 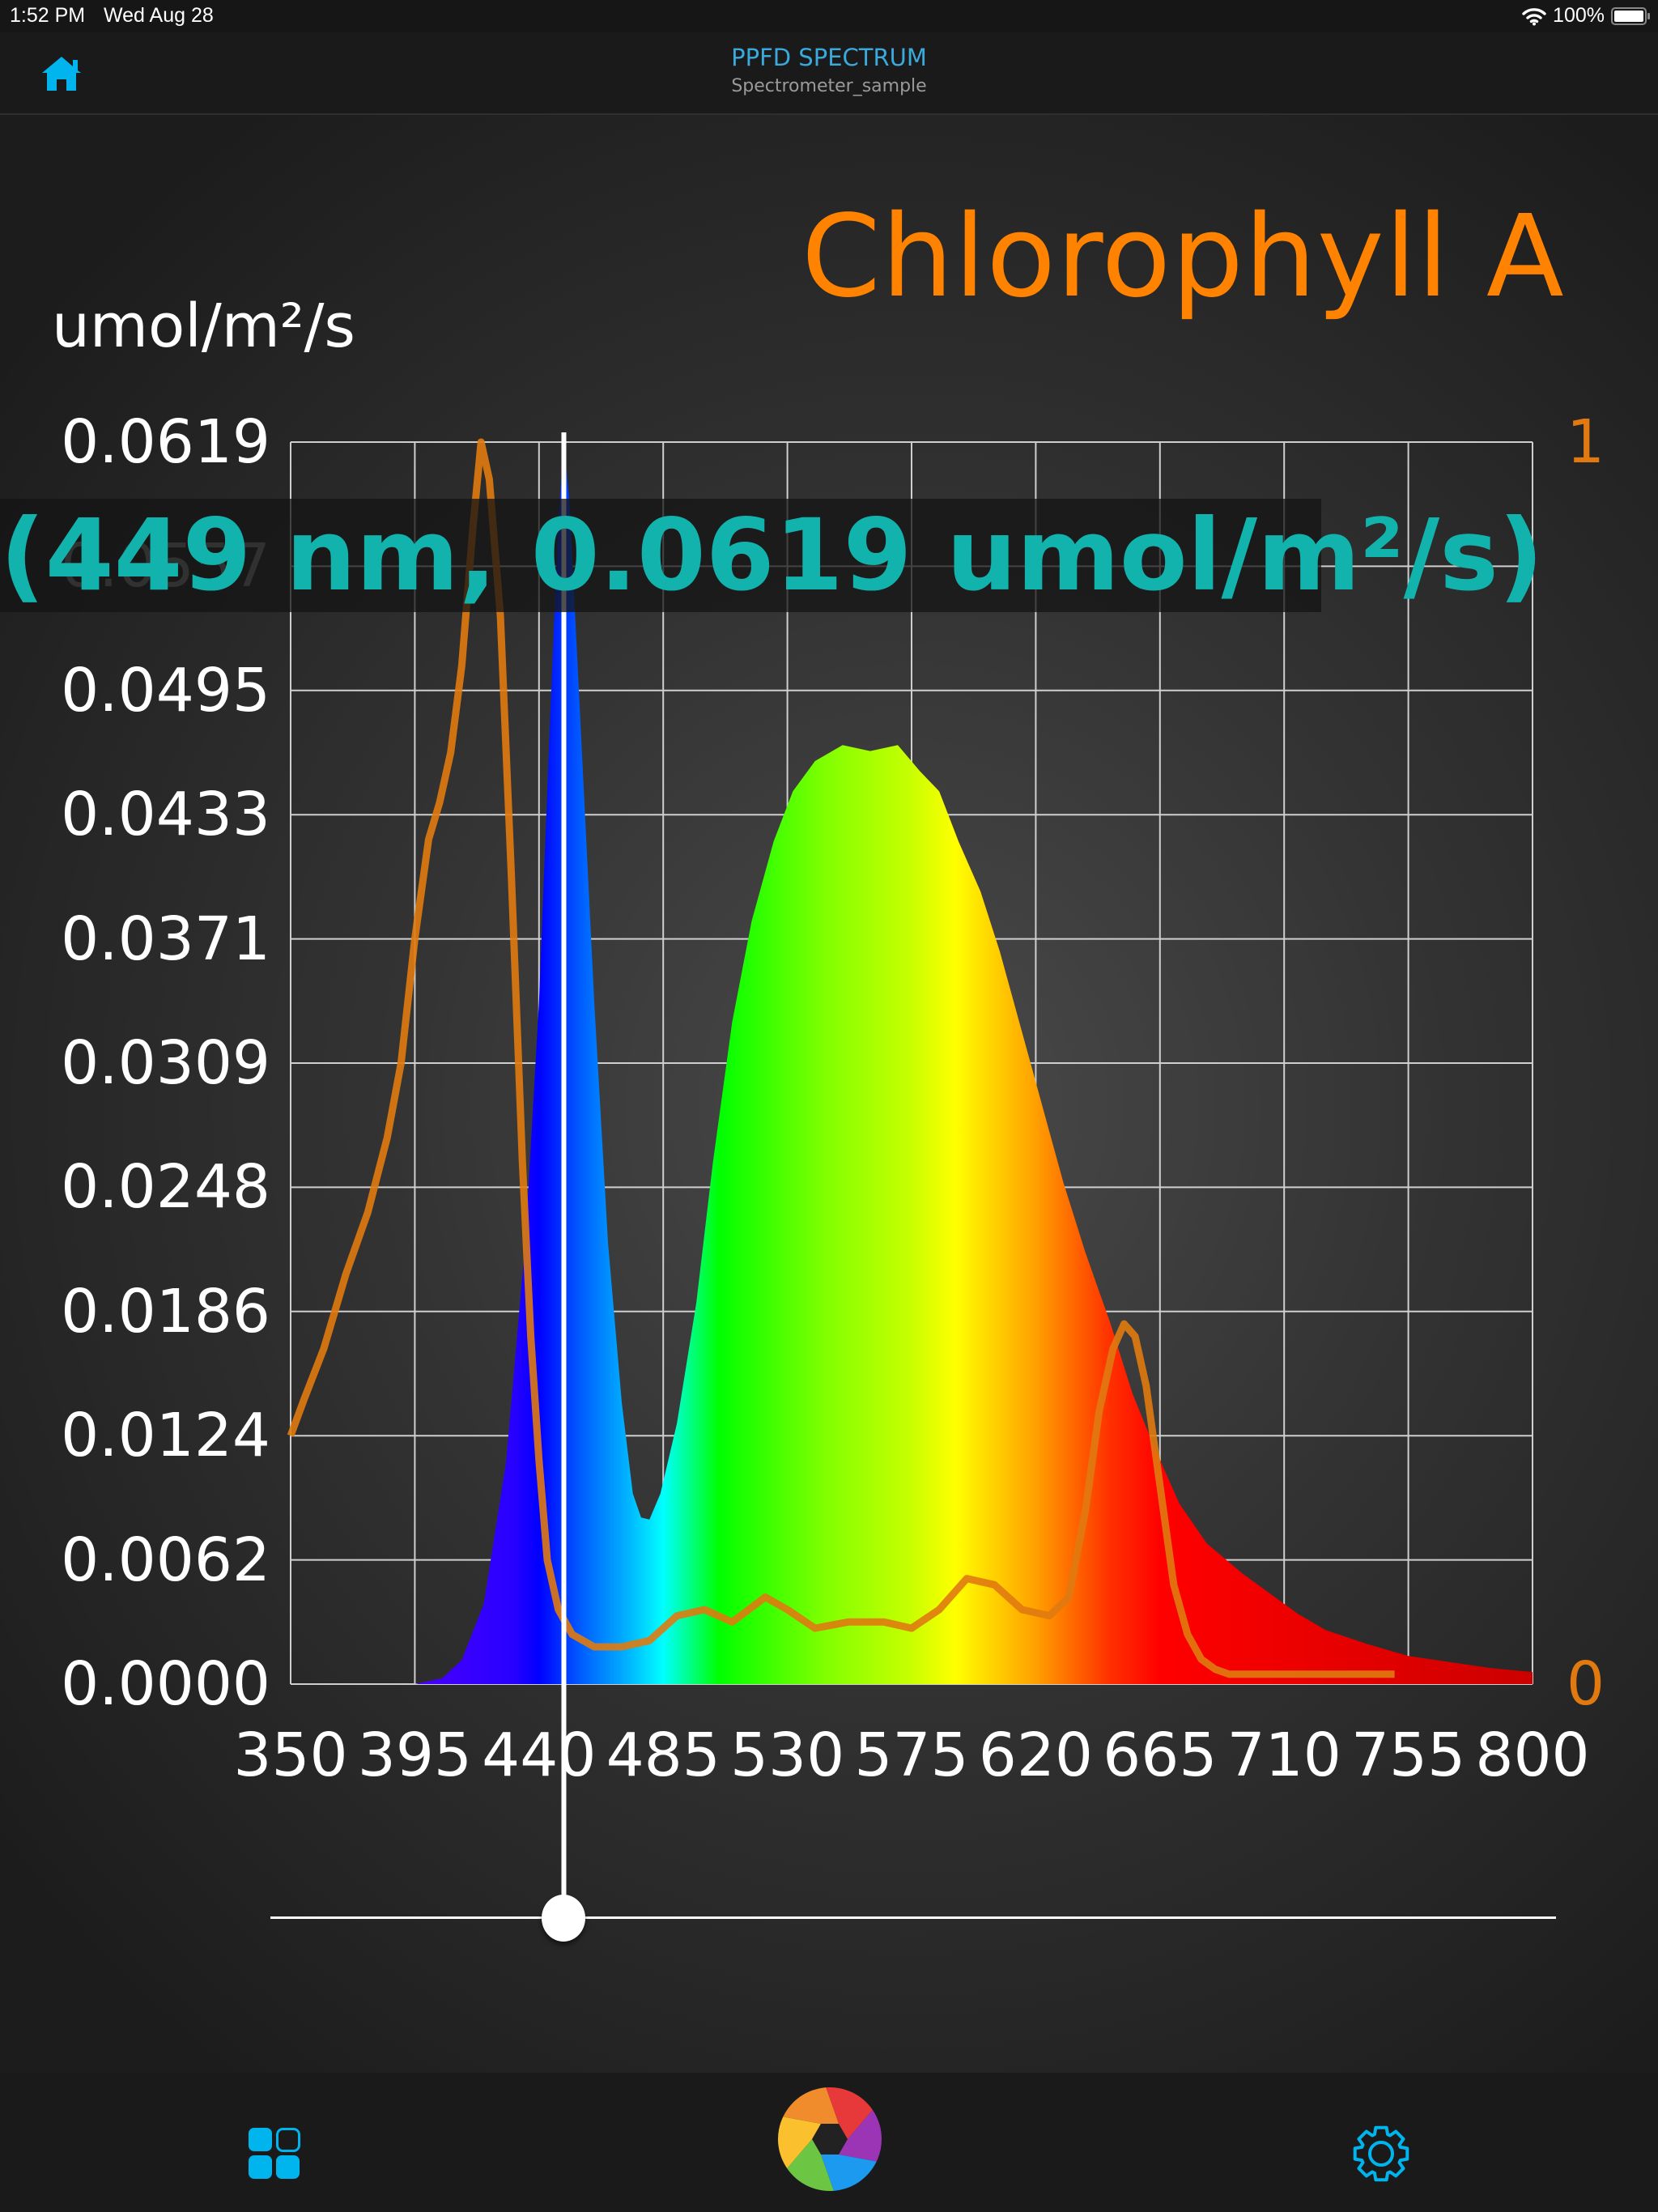 What do you see at coordinates (1532, 1756) in the screenshot?
I see `x-tick-label: 800` at bounding box center [1532, 1756].